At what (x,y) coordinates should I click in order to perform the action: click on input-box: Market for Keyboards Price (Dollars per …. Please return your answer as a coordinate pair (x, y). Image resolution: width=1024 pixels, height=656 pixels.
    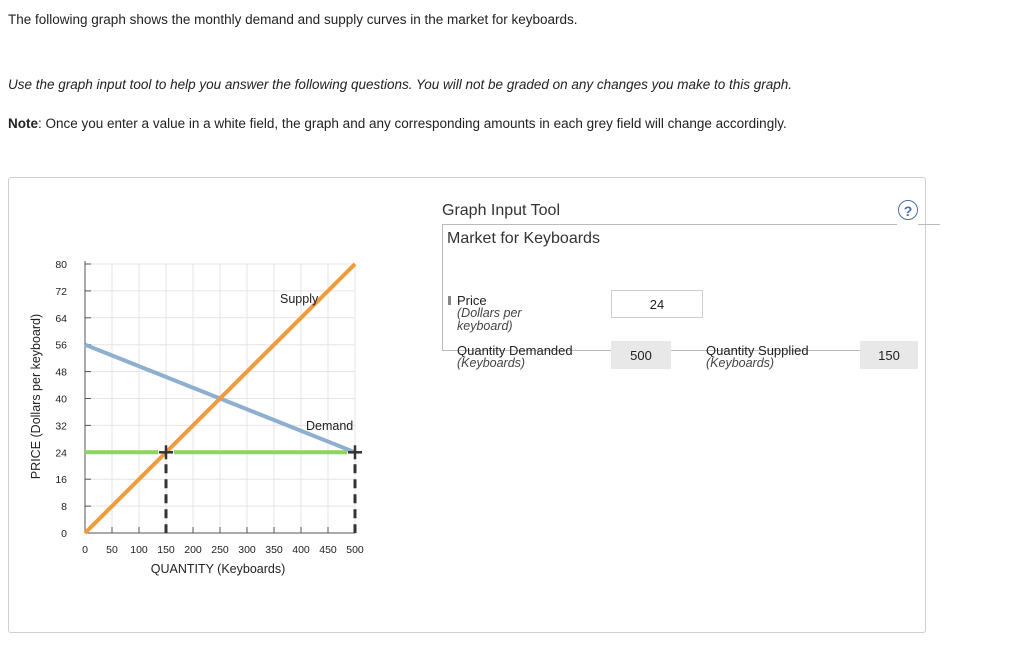
    Looking at the image, I should click on (680, 297).